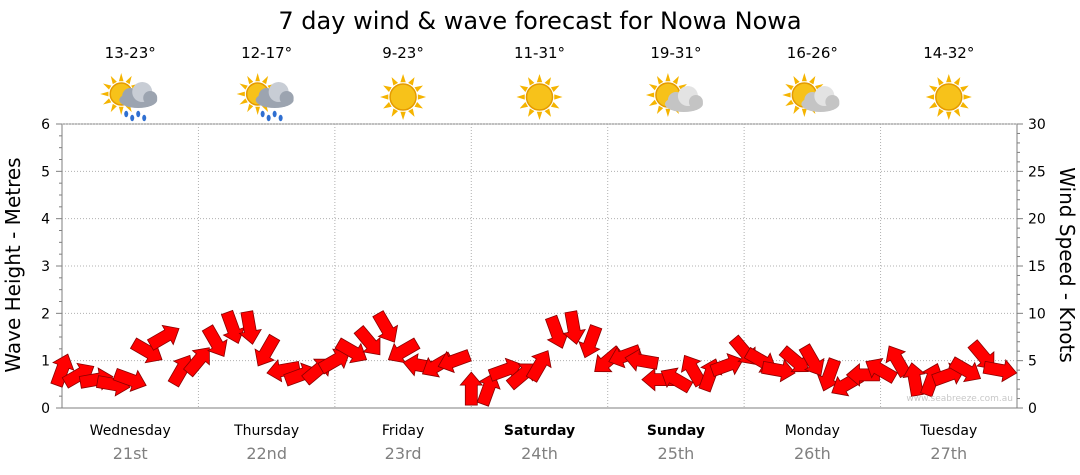 The height and width of the screenshot is (475, 1080). I want to click on sun-disc, so click(403, 97).